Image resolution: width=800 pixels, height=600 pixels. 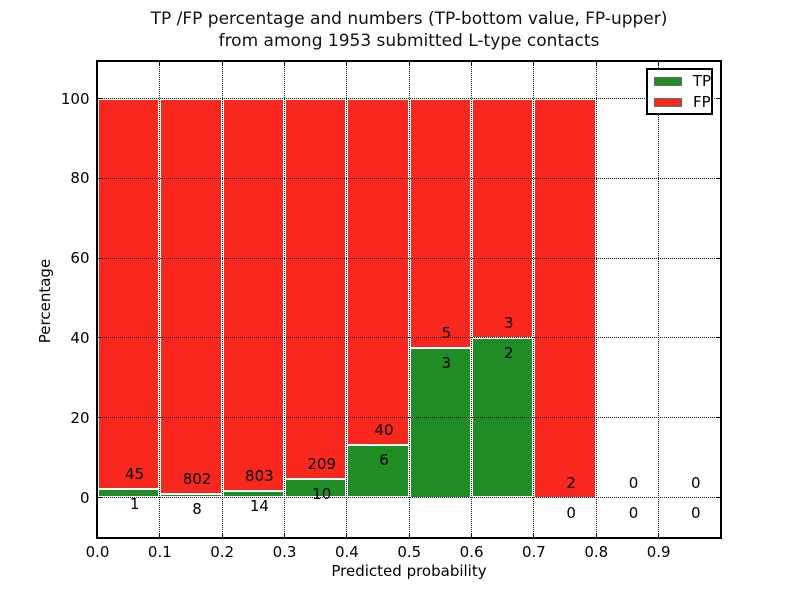 What do you see at coordinates (80, 337) in the screenshot?
I see `y-tick-label: 40` at bounding box center [80, 337].